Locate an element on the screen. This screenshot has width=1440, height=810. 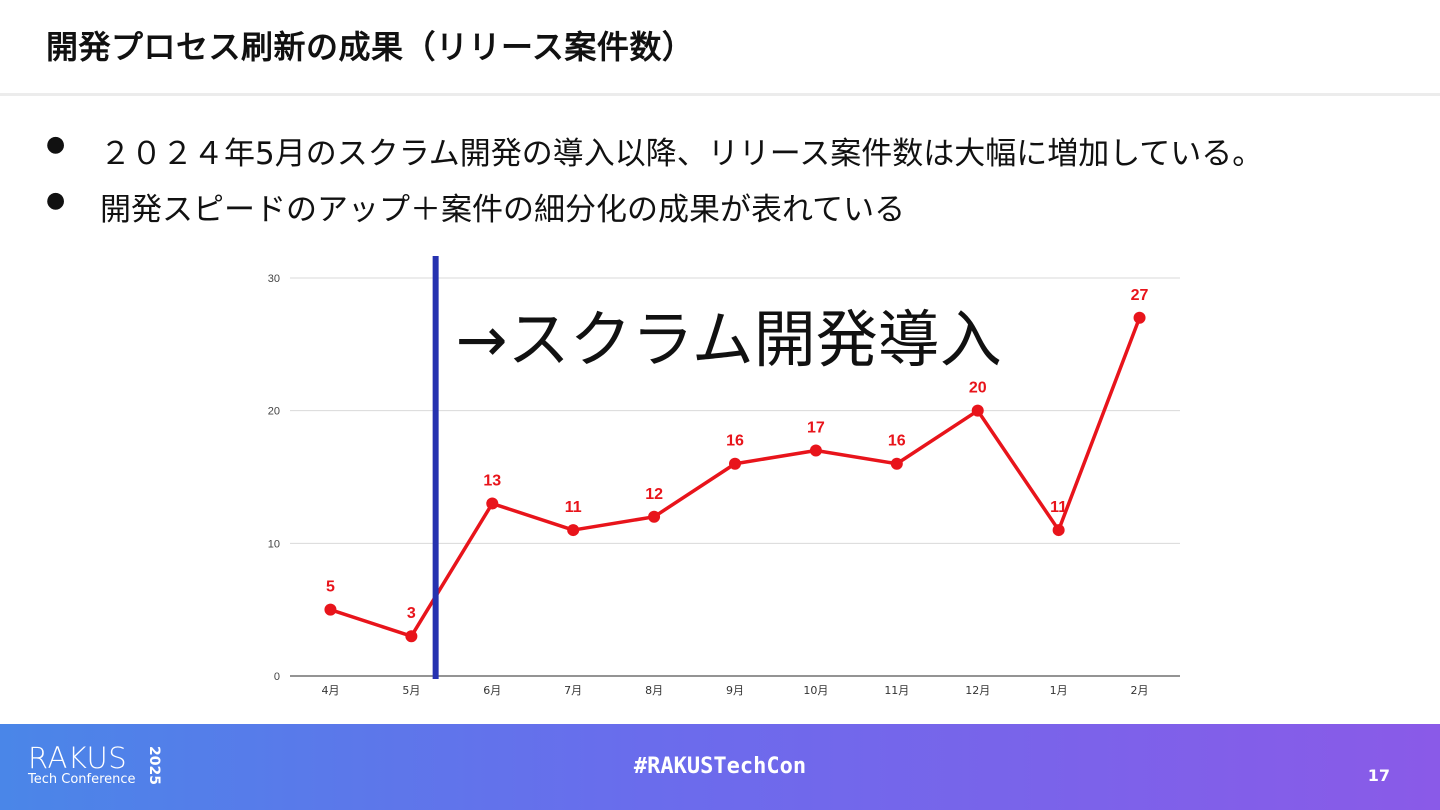
data-label: 3 is located at coordinates (411, 613).